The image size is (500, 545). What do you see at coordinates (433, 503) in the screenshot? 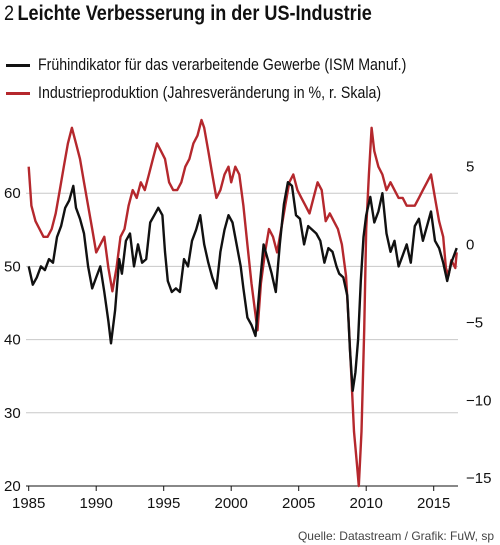
I see `x-tick-label-6: 2015` at bounding box center [433, 503].